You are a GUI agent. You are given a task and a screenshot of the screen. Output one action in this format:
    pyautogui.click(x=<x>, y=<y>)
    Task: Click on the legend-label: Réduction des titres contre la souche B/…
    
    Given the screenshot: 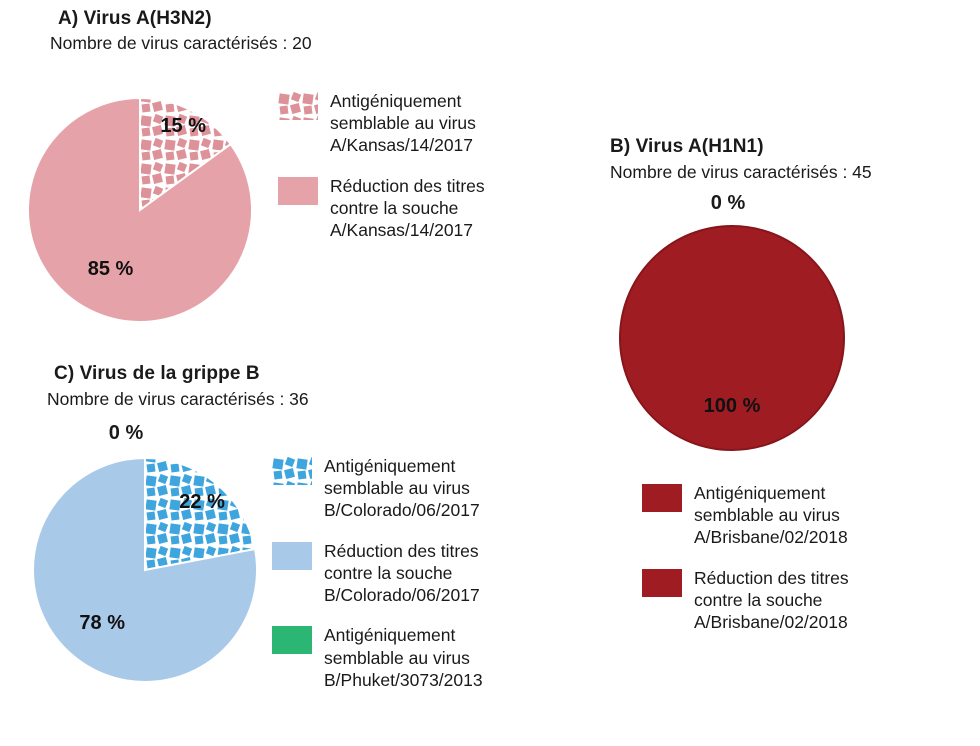 What is the action you would take?
    pyautogui.click(x=402, y=573)
    